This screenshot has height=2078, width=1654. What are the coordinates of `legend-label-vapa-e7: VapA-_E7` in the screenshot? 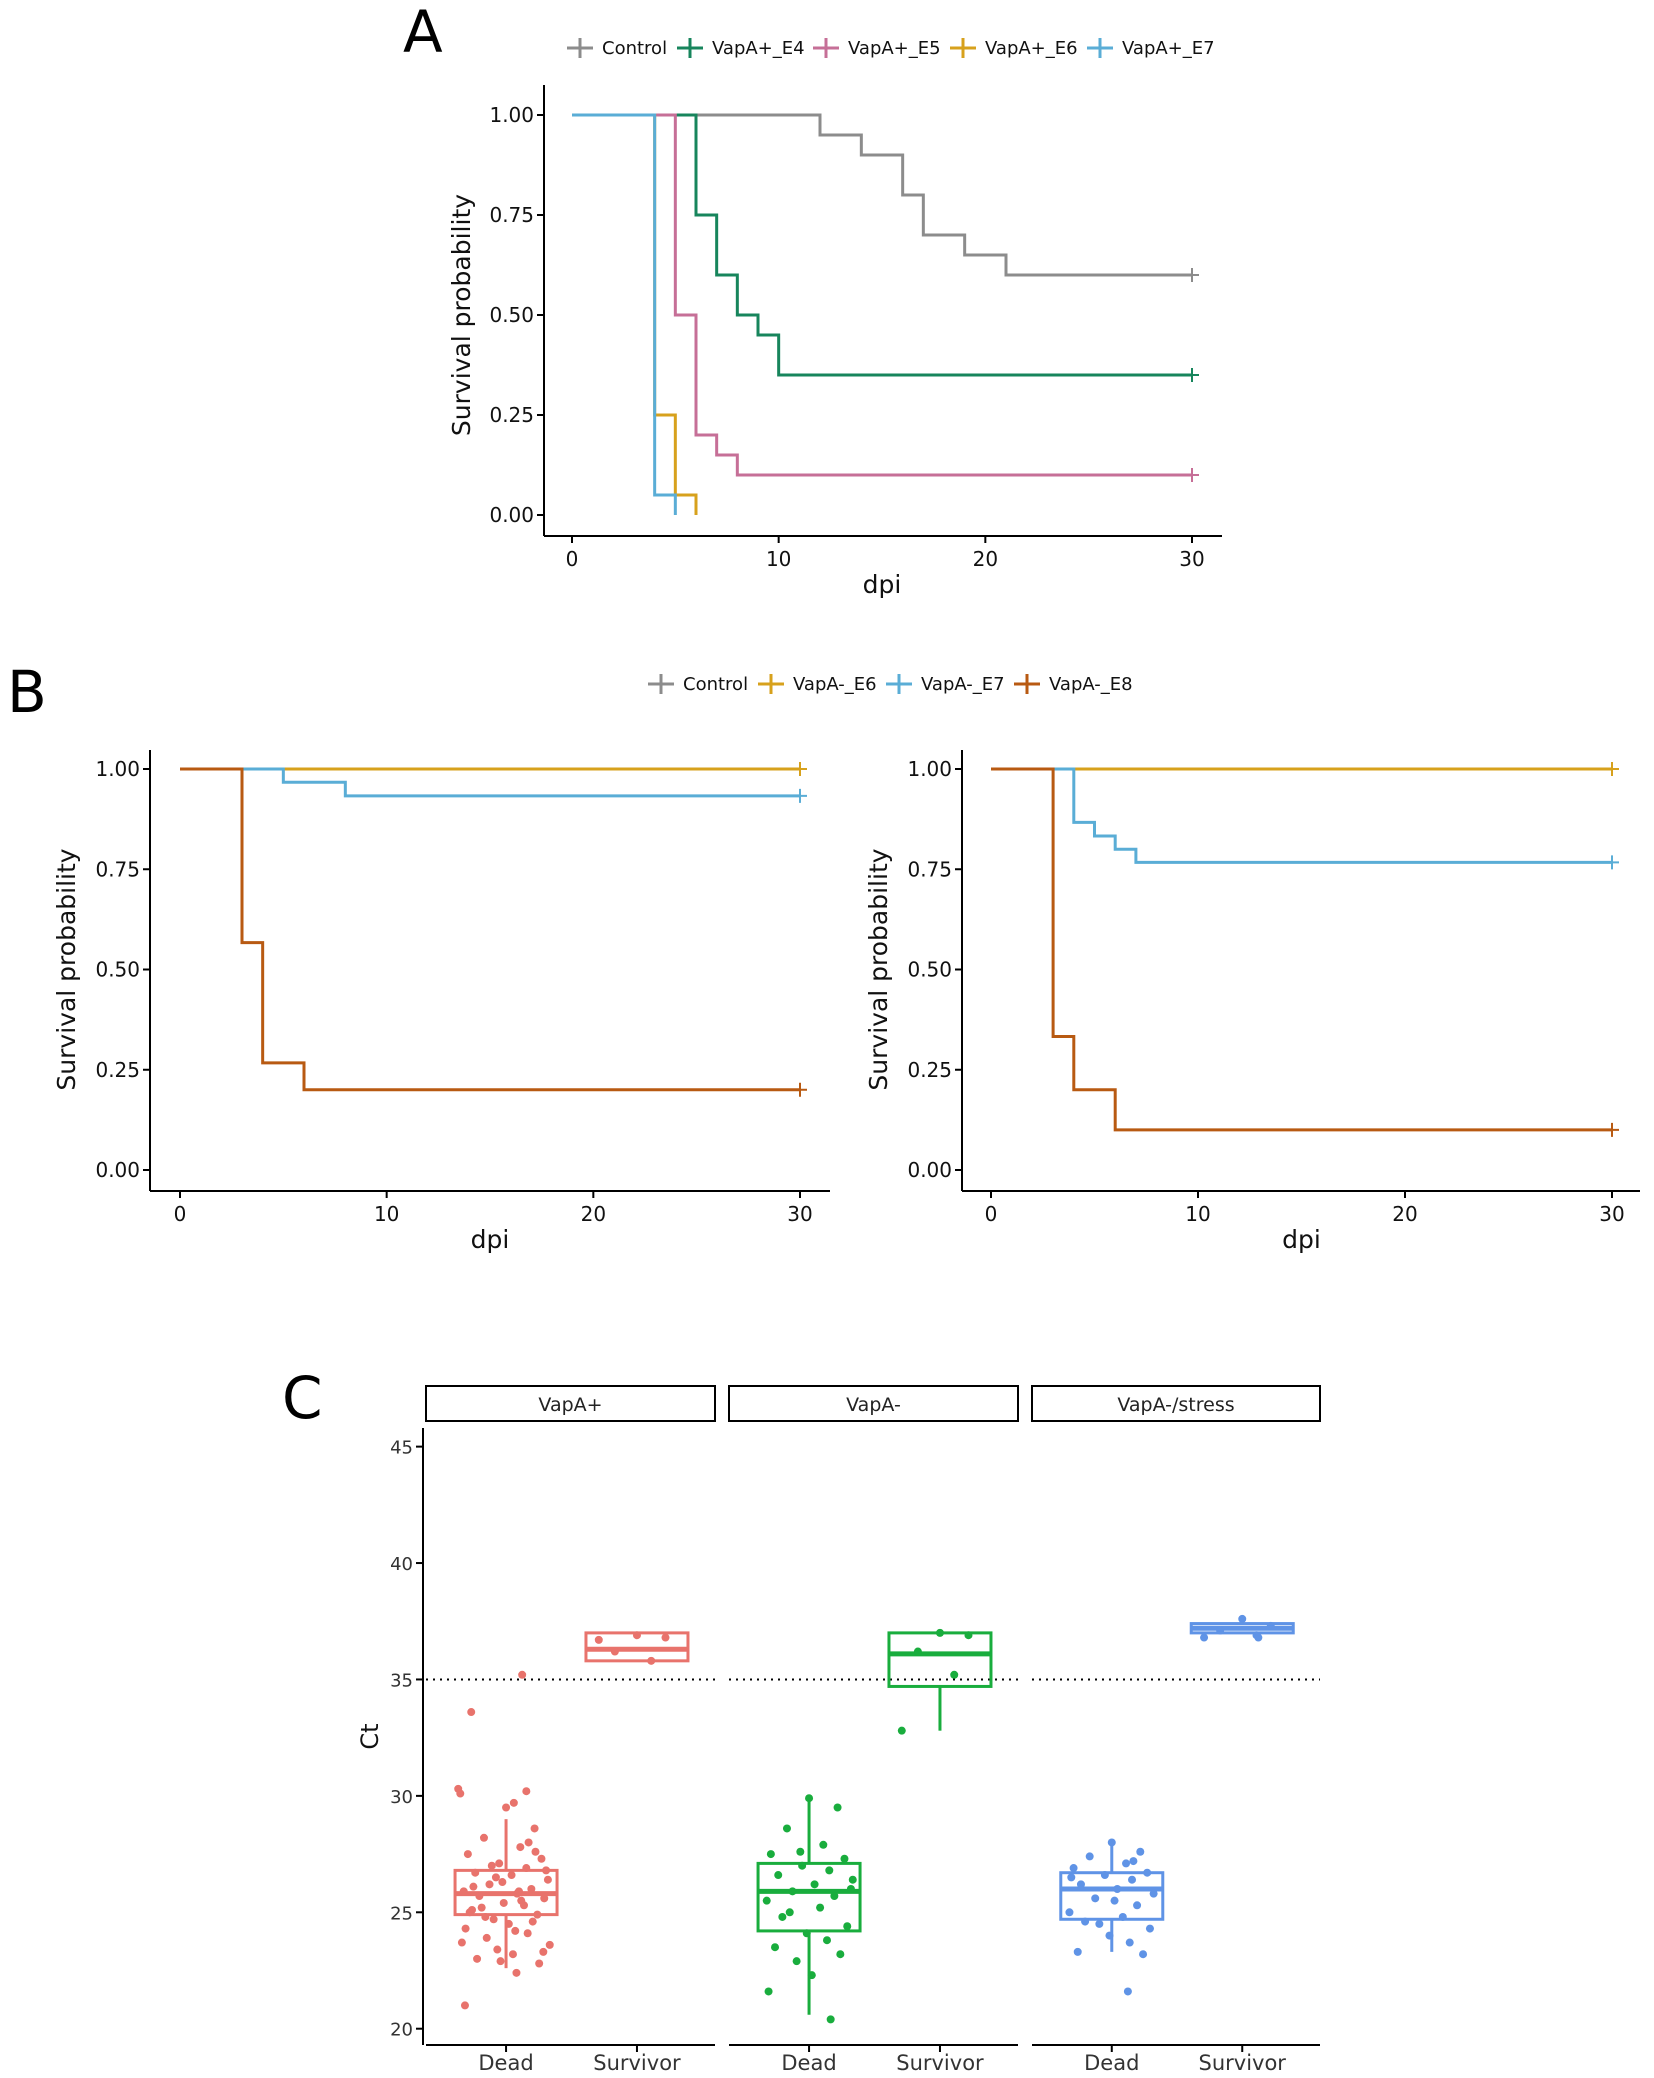 It's located at (963, 684).